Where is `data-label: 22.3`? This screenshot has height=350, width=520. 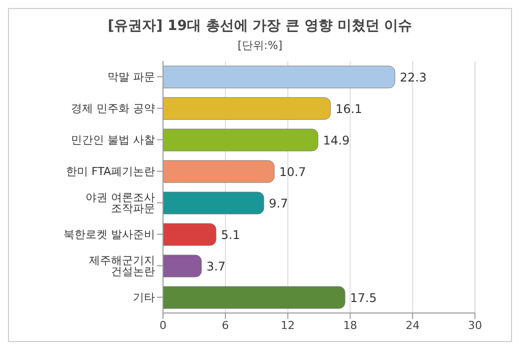 data-label: 22.3 is located at coordinates (413, 77).